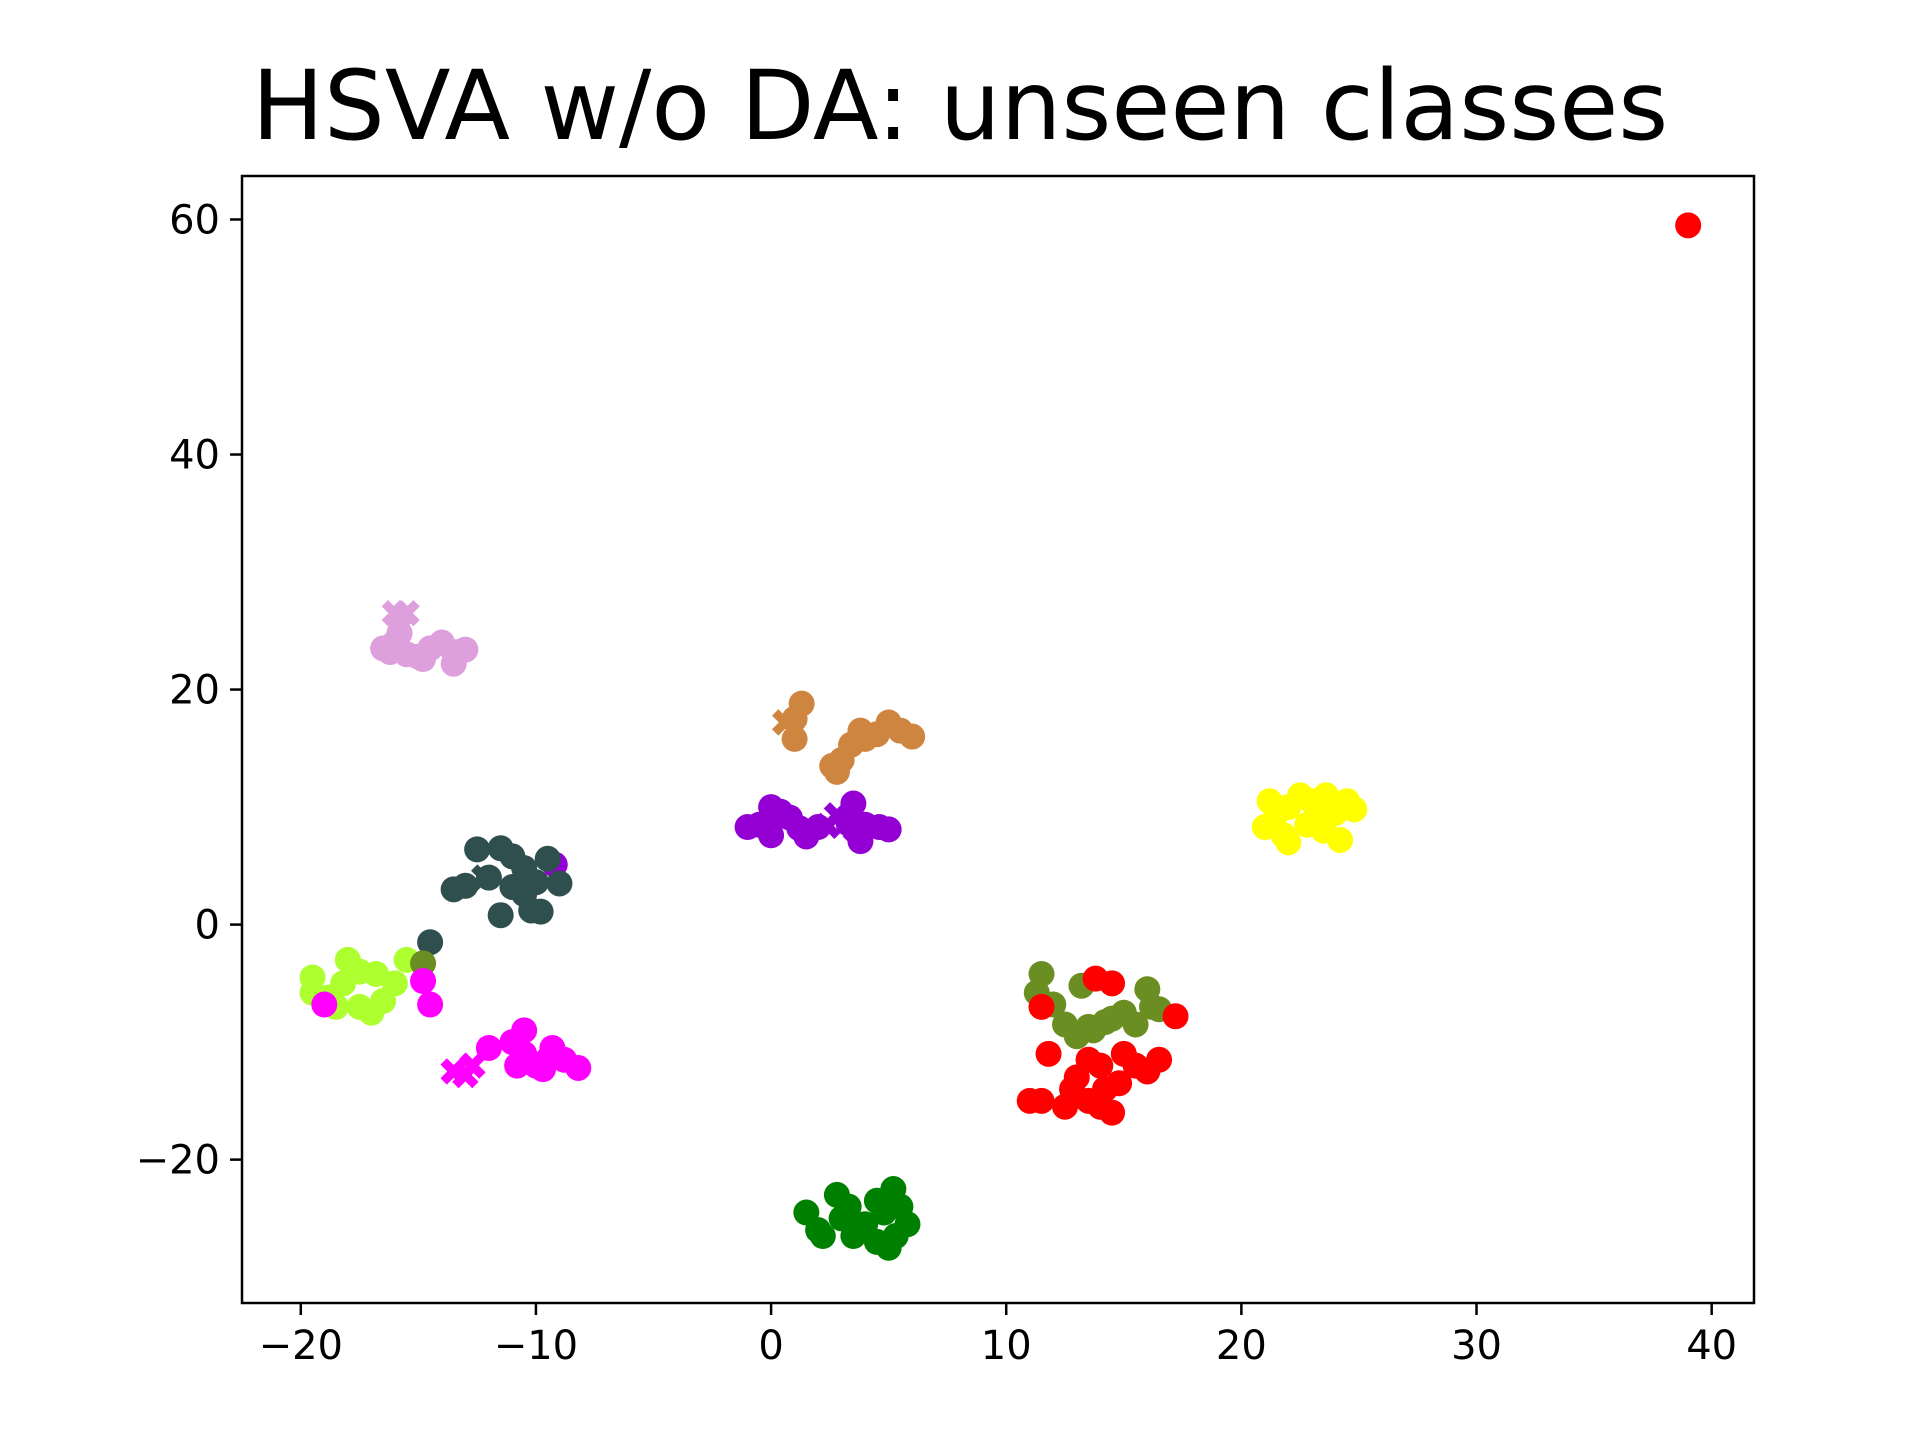  Describe the element at coordinates (301, 1346) in the screenshot. I see `x-tick-label: −20` at that location.